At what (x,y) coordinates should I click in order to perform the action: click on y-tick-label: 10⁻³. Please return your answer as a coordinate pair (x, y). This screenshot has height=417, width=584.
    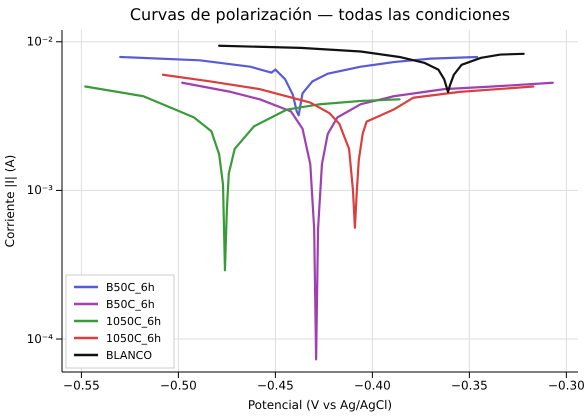
    Looking at the image, I should click on (40, 190).